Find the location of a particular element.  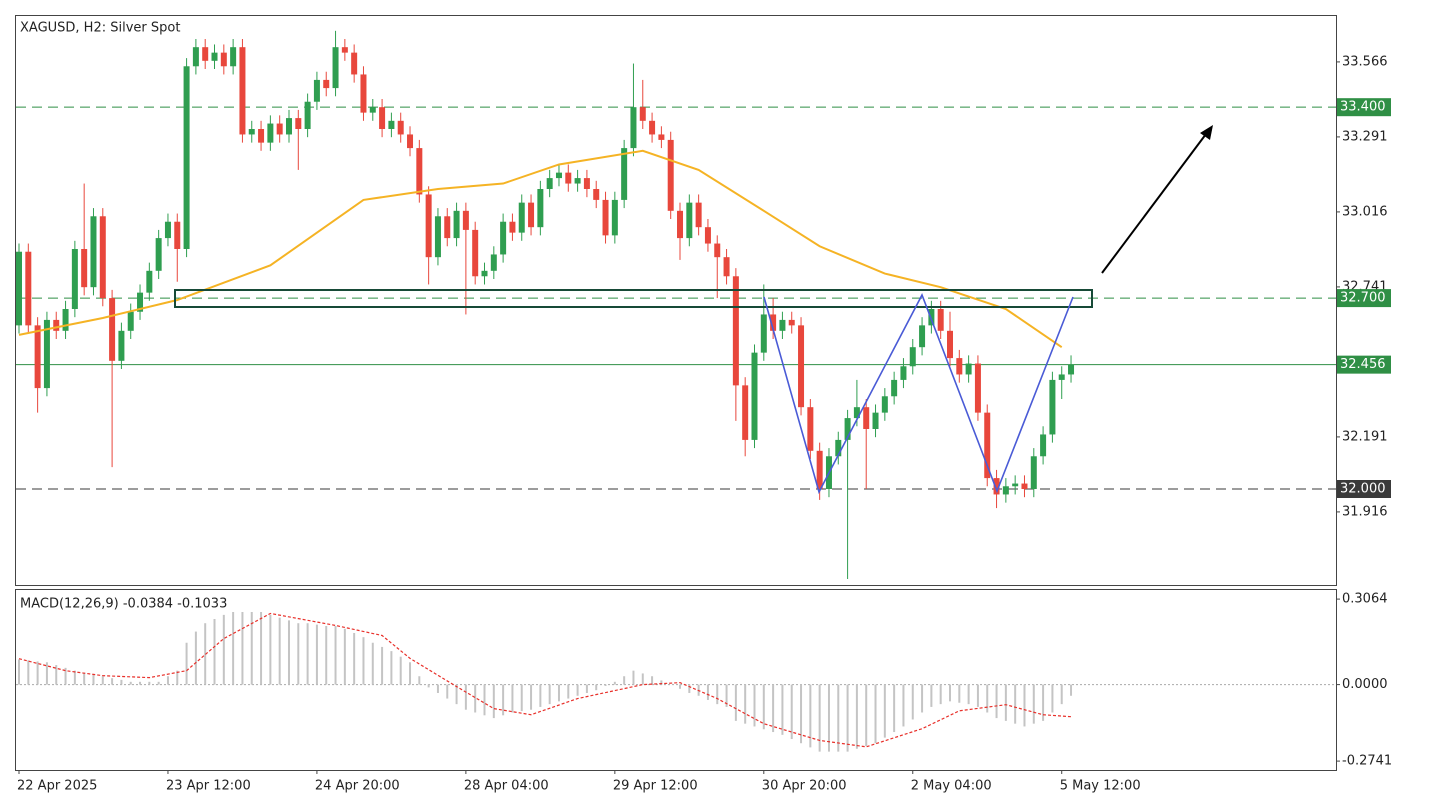

macd-signal is located at coordinates (545, 680).